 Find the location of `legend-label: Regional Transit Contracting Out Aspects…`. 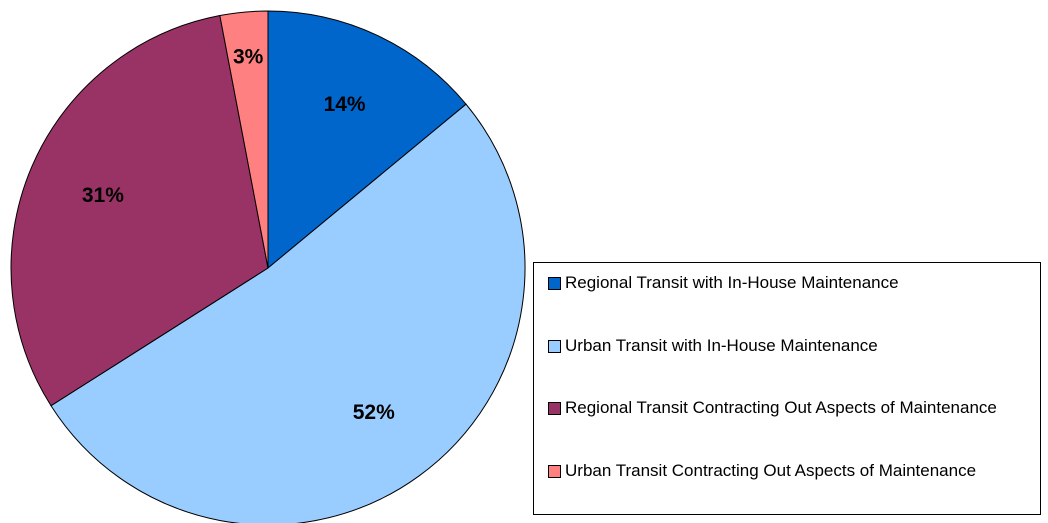

legend-label: Regional Transit Contracting Out Aspects… is located at coordinates (781, 407).